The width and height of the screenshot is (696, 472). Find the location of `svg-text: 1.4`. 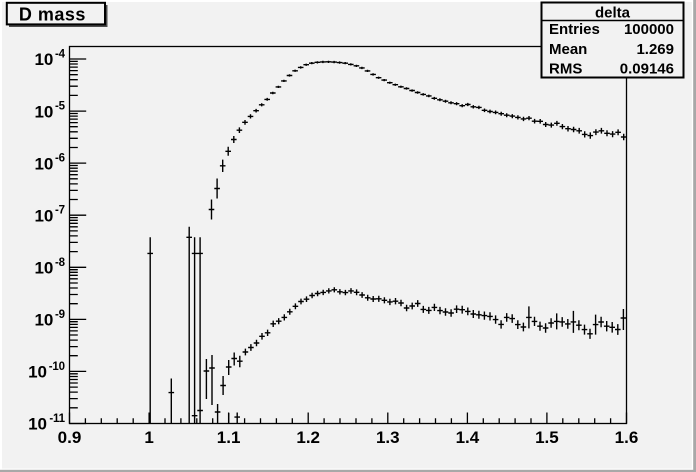

svg-text: 1.4 is located at coordinates (468, 437).